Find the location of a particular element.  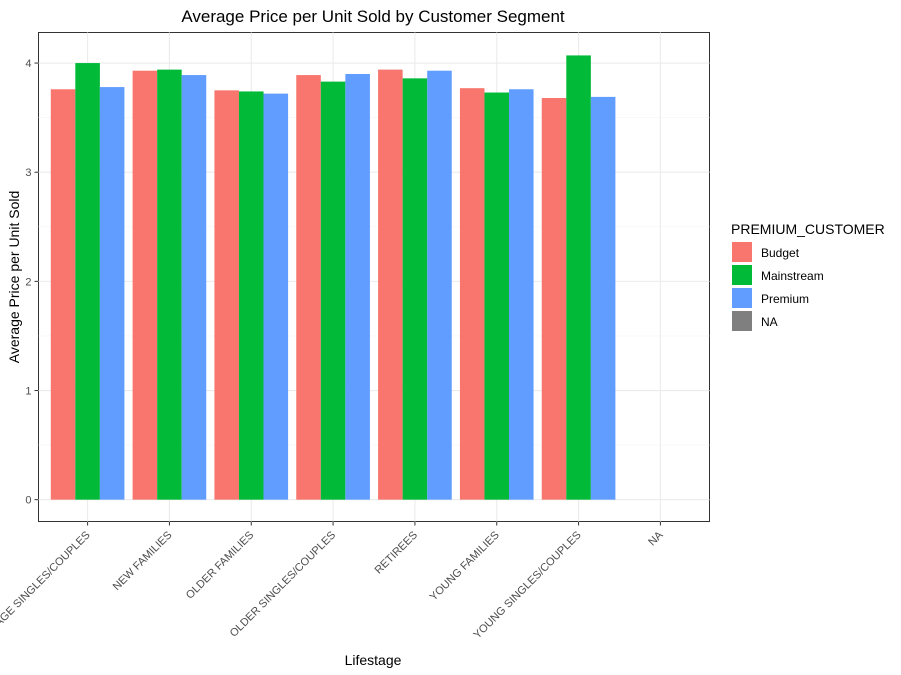

y-tick-label: 2 is located at coordinates (28, 282).